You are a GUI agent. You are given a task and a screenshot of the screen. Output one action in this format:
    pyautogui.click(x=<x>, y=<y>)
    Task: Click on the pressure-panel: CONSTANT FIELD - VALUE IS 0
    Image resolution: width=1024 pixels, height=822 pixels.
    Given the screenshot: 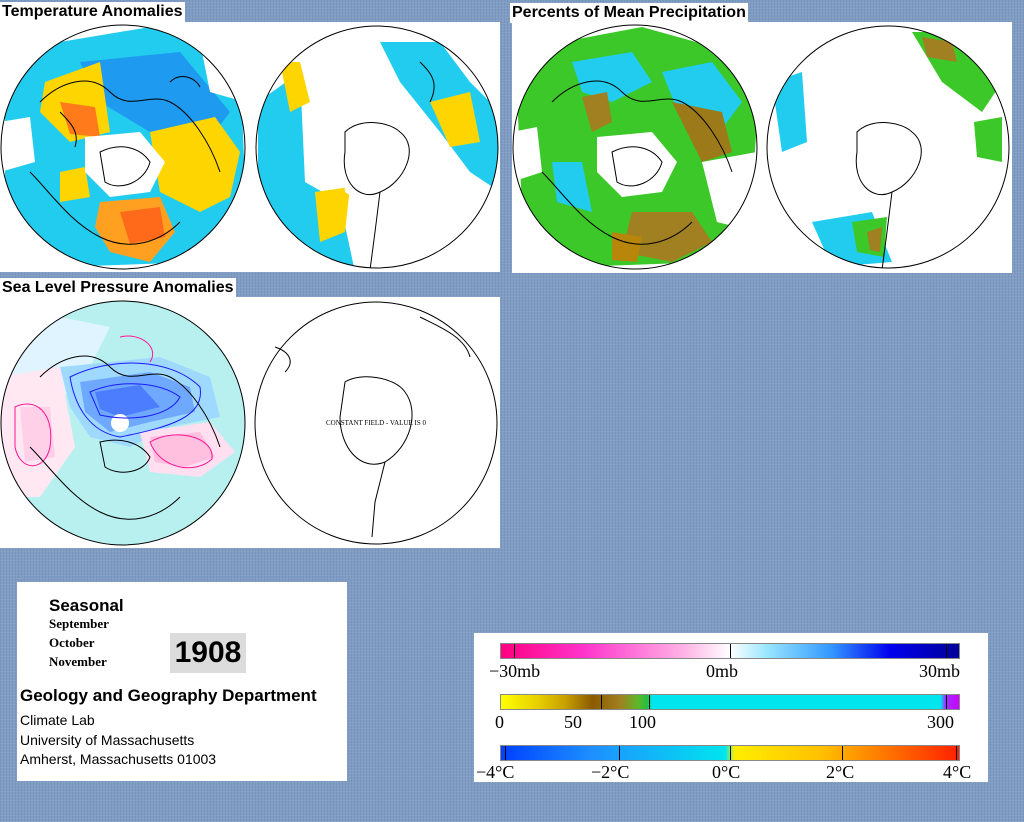 What is the action you would take?
    pyautogui.click(x=250, y=422)
    